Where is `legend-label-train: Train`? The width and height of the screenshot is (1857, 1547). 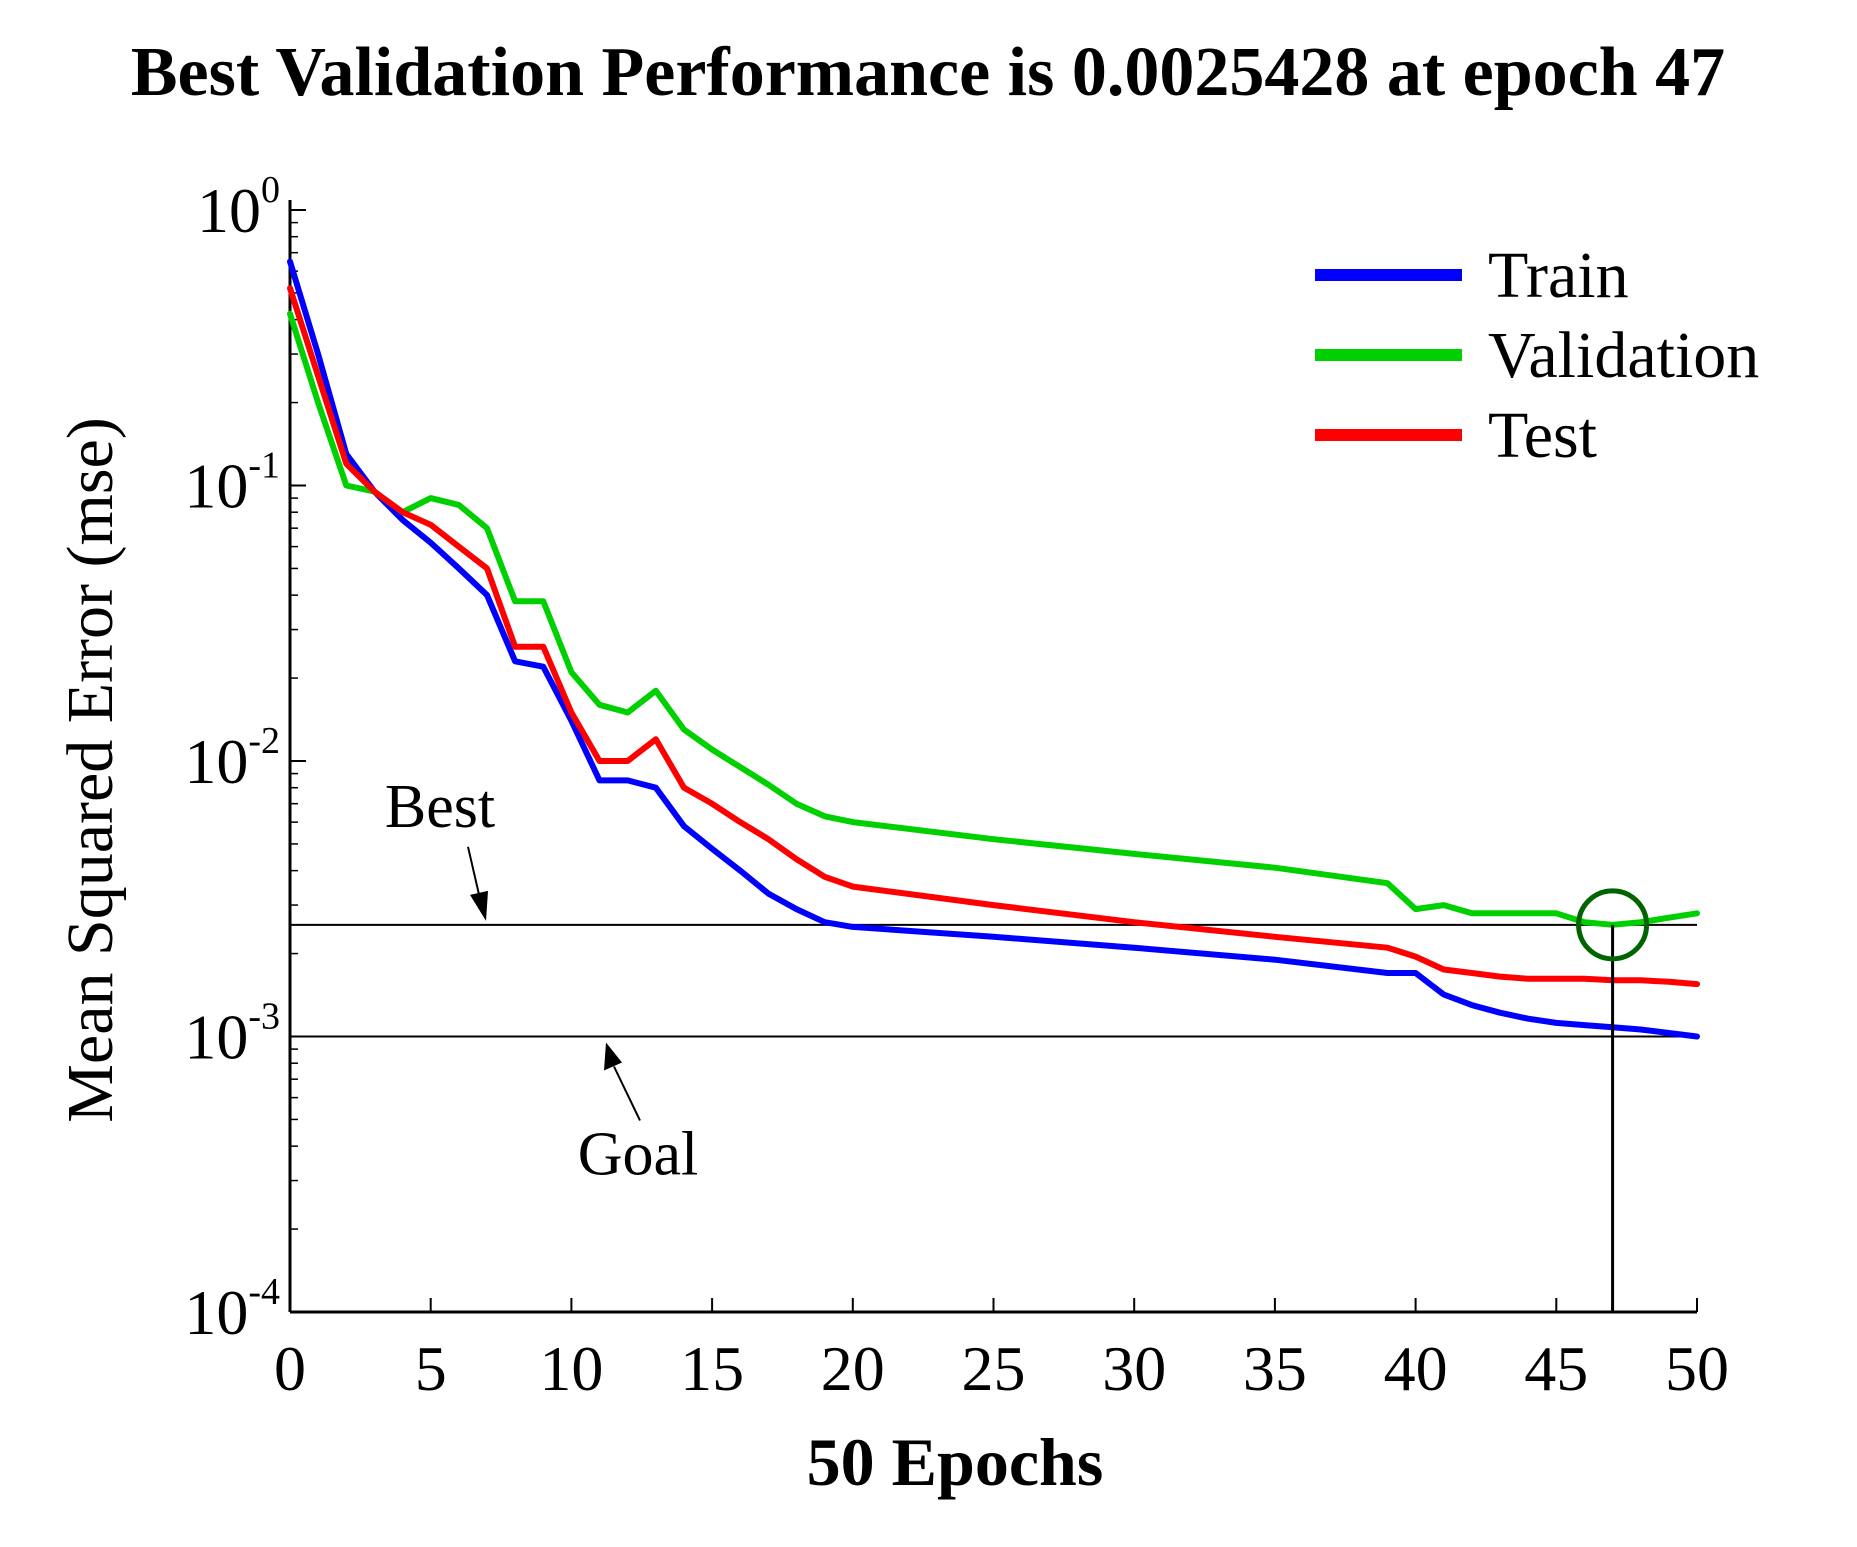 legend-label-train: Train is located at coordinates (1558, 275).